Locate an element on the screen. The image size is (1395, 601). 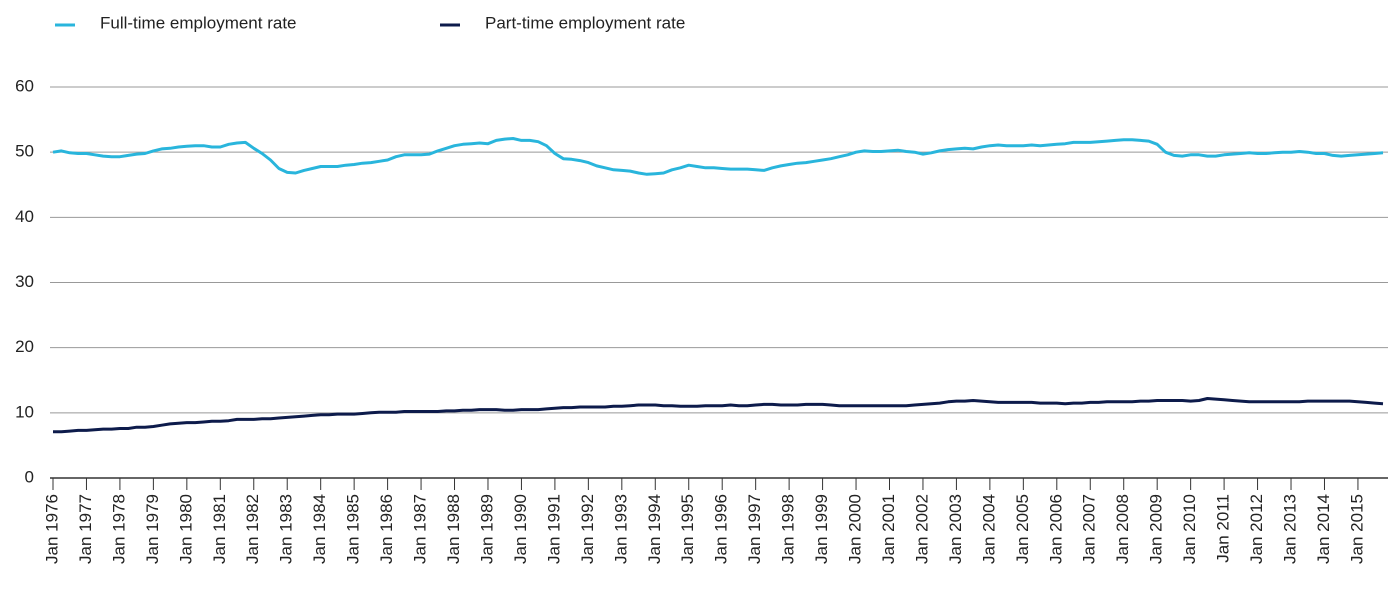
x-tick-label: Jan 1977 is located at coordinates (85, 529).